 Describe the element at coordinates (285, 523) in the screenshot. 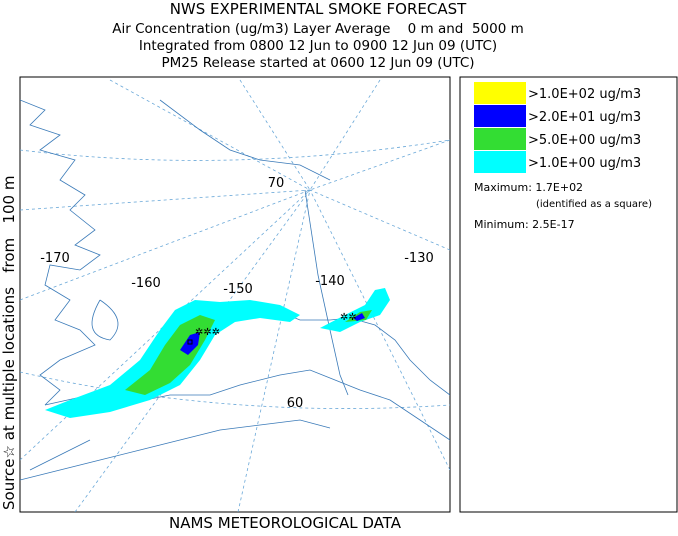

I see `footer: NAMS METEOROLOGICAL DATA` at that location.